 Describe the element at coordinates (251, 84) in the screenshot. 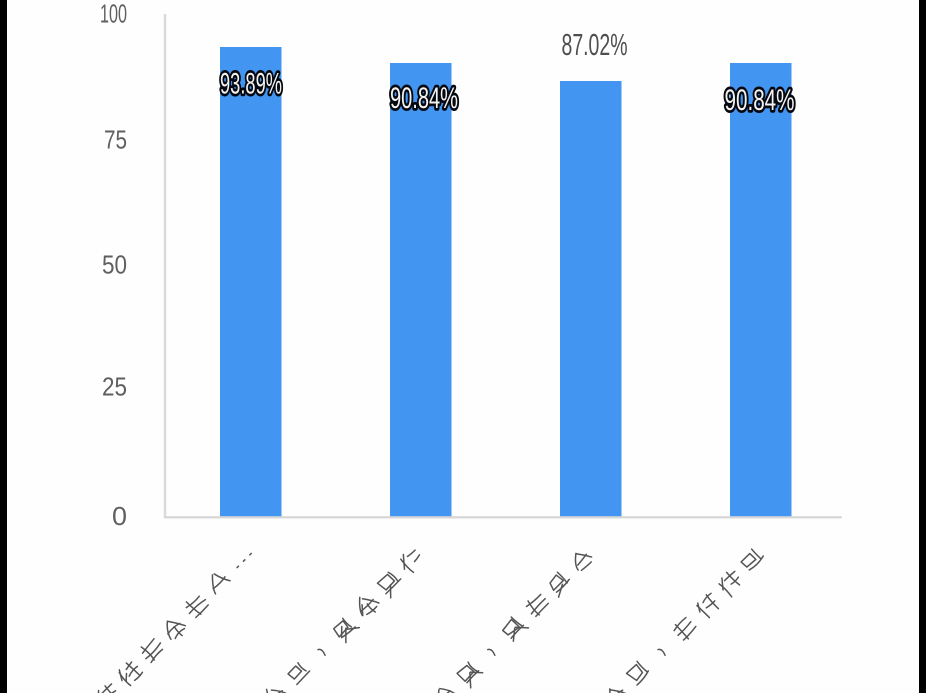

I see `svg-text: 93.89%` at that location.